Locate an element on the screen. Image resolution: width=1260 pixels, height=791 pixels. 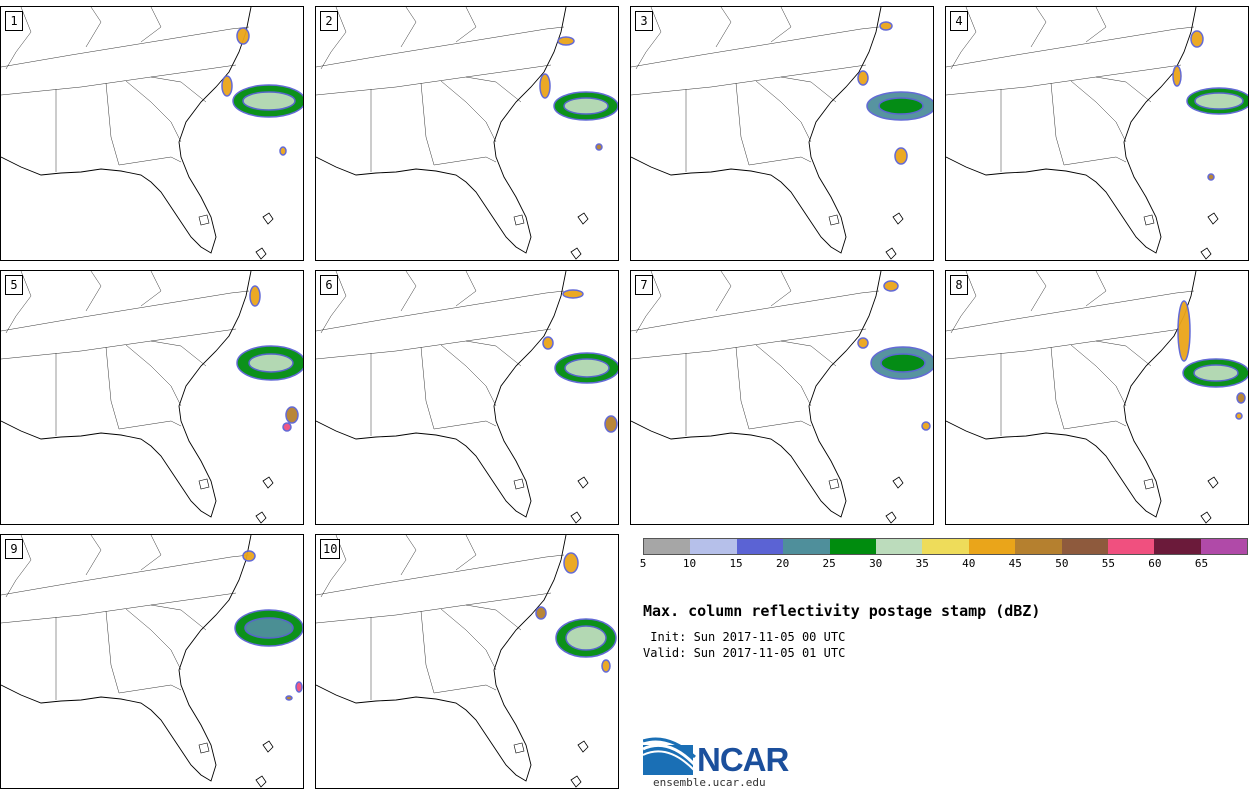
postage-stamp-panel: 8 is located at coordinates (1097, 397).